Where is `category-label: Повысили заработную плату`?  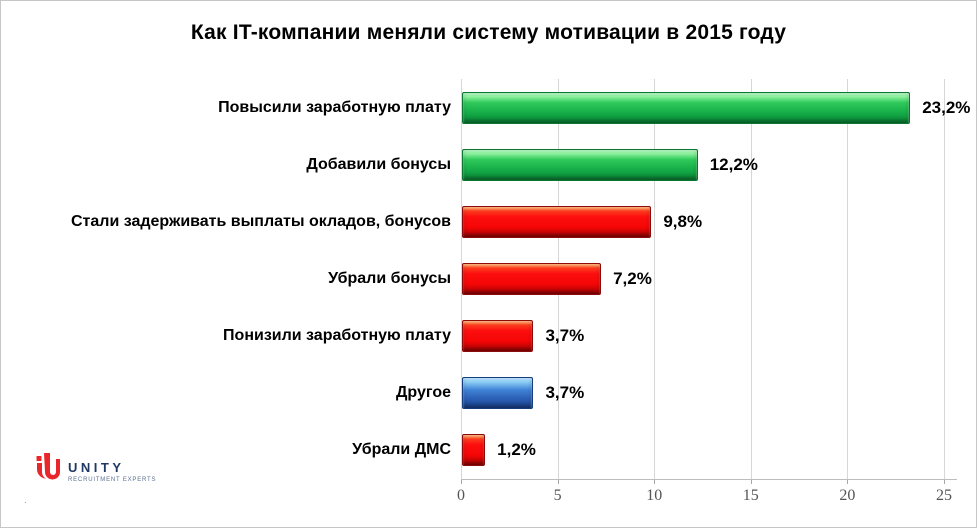
category-label: Повысили заработную плату is located at coordinates (334, 107).